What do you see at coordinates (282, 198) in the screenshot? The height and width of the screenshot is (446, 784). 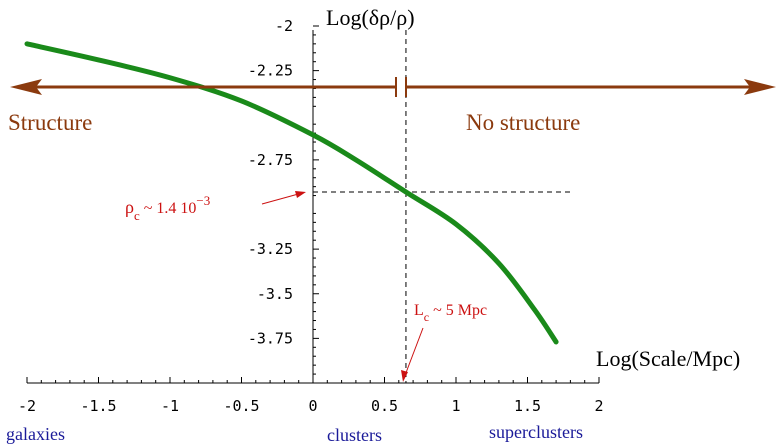 I see `rho-pointer-line` at bounding box center [282, 198].